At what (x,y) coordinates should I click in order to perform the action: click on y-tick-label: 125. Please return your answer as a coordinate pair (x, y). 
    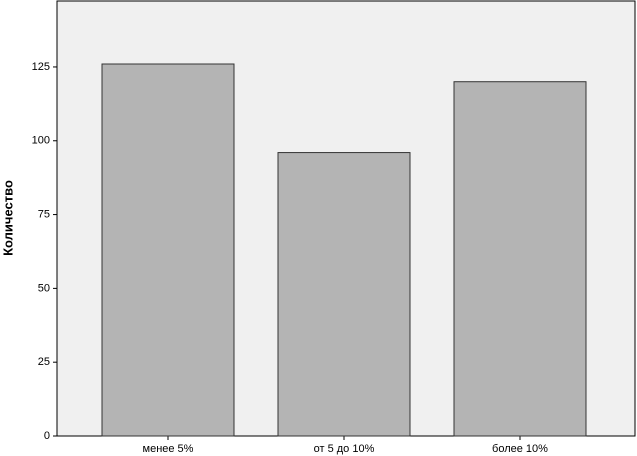
    Looking at the image, I should click on (41, 67).